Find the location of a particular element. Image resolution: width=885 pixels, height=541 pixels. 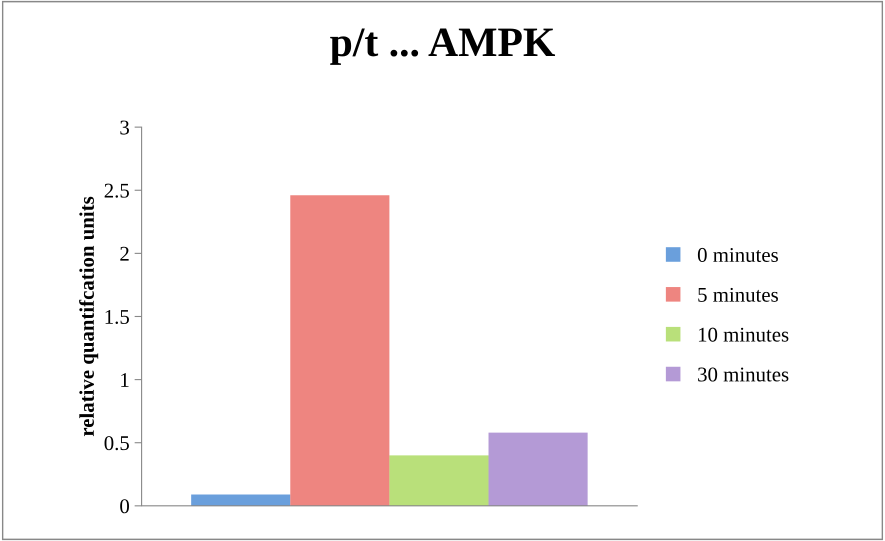

chart-title: p/t ... AMPK is located at coordinates (443, 46).